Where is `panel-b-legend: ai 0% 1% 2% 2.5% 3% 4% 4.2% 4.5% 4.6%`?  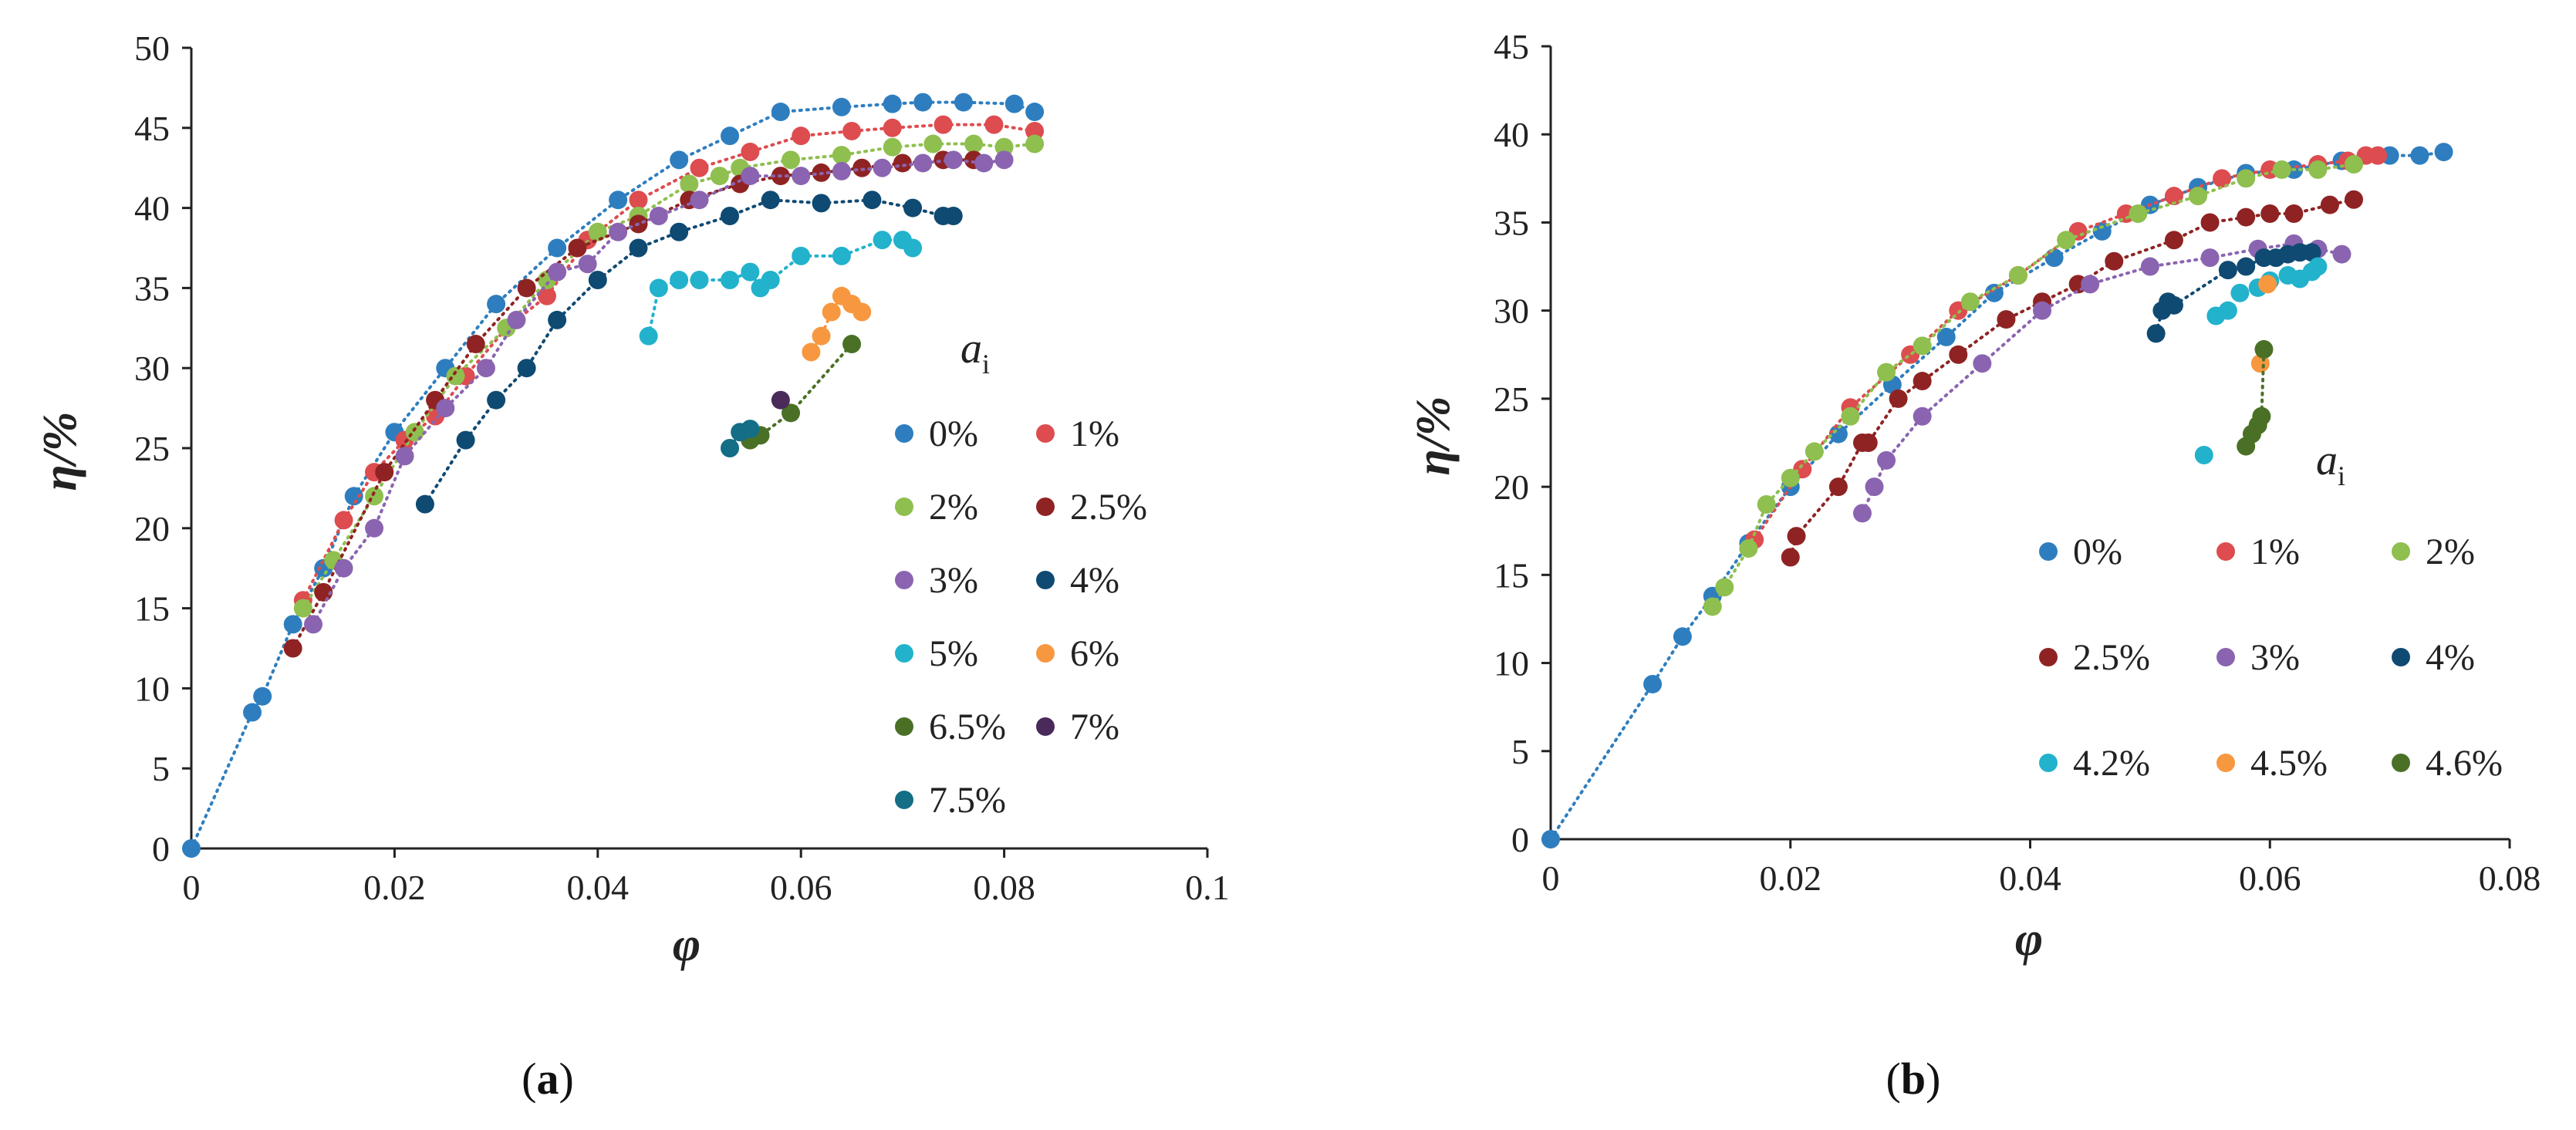
panel-b-legend: ai 0% 1% 2% 2.5% 3% 4% 4.2% 4.5% 4.6% is located at coordinates (2271, 610).